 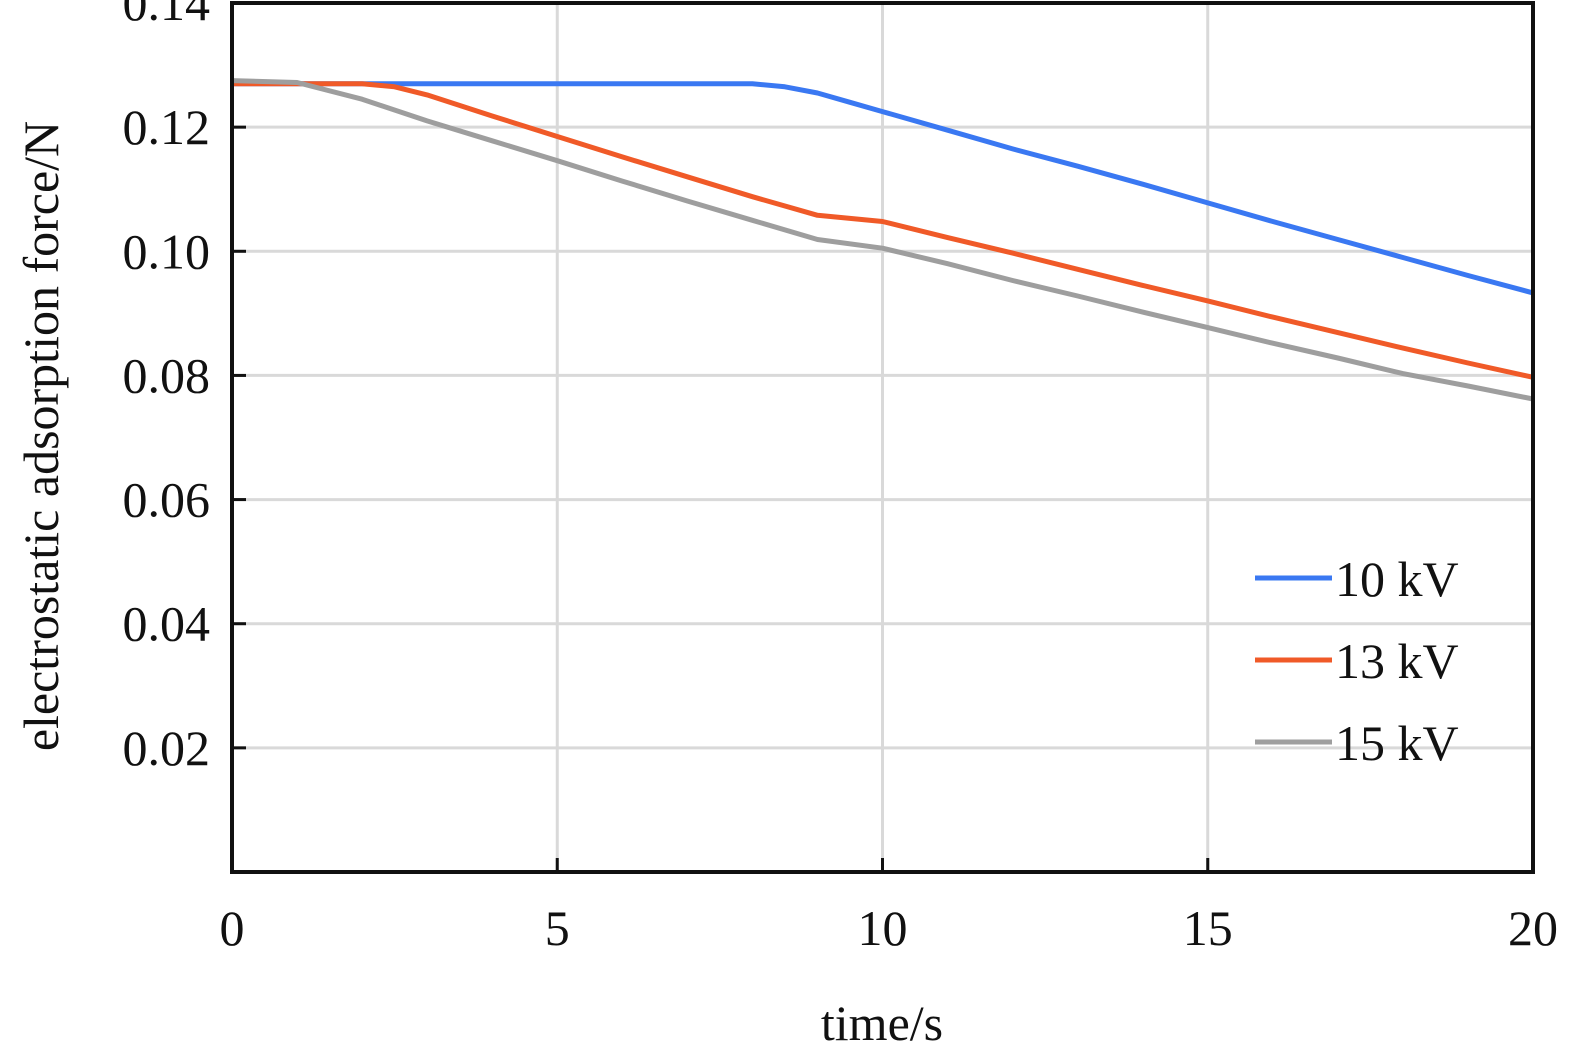 I want to click on legend-label: 13 kV, so click(x=1397, y=661).